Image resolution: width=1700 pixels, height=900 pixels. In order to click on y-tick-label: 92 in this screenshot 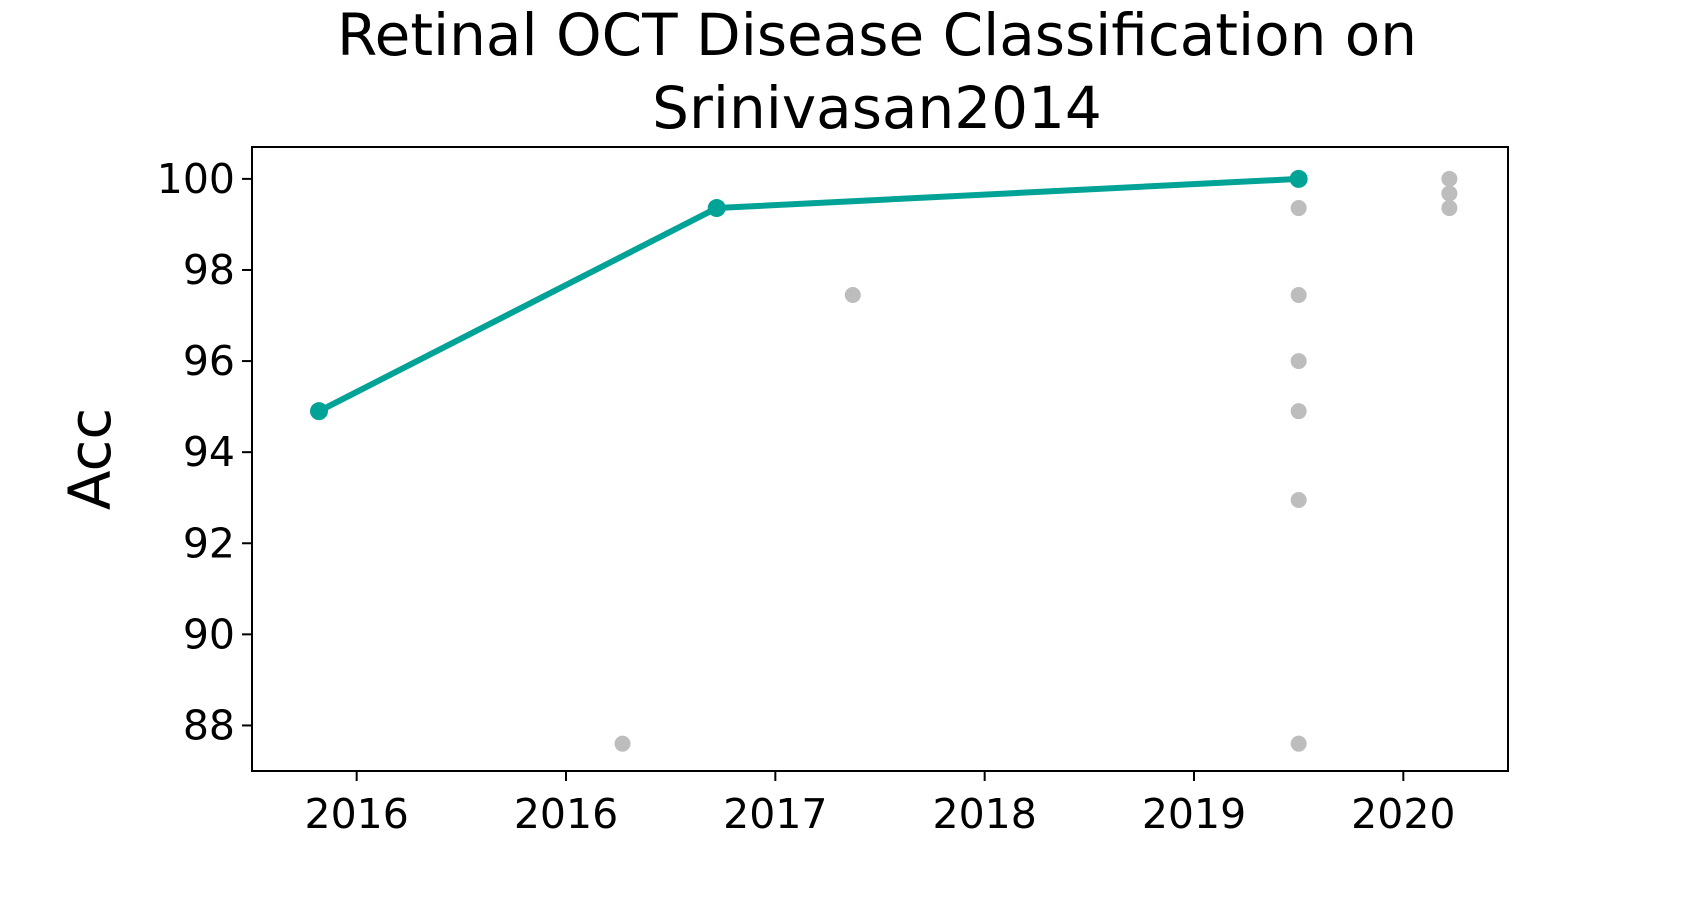, I will do `click(209, 543)`.